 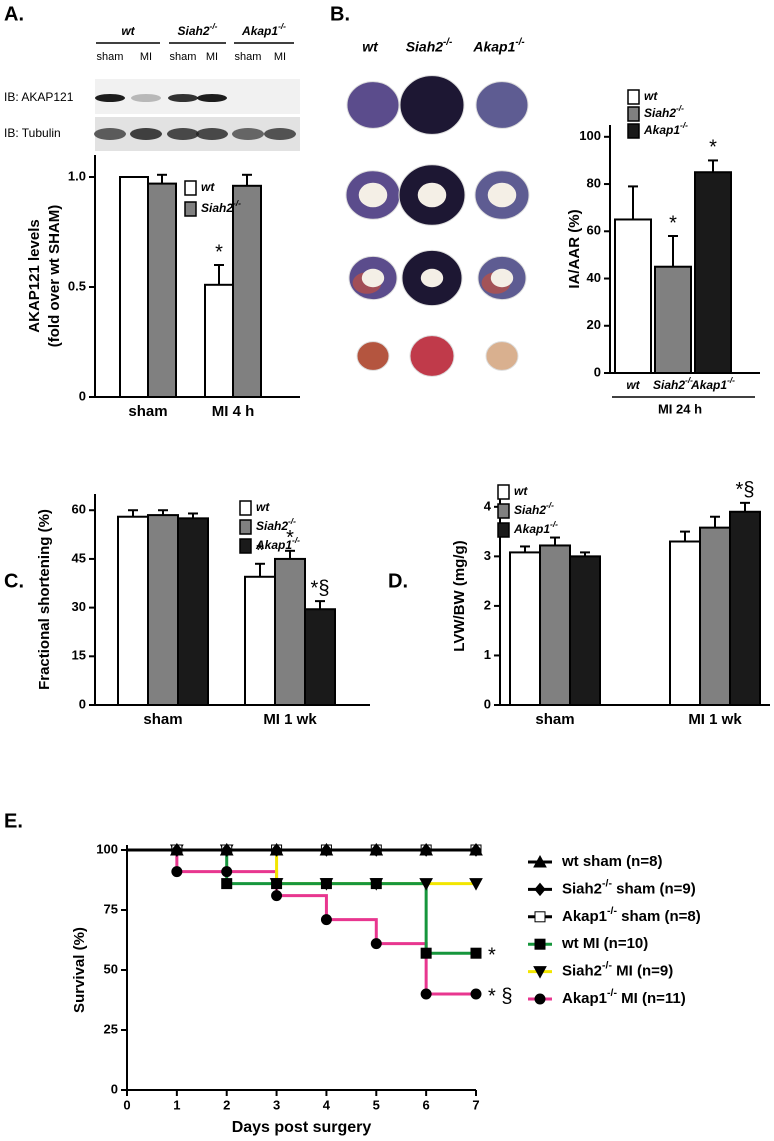 What do you see at coordinates (673, 383) in the screenshot?
I see `x-tick-label: Siah2-/-` at bounding box center [673, 383].